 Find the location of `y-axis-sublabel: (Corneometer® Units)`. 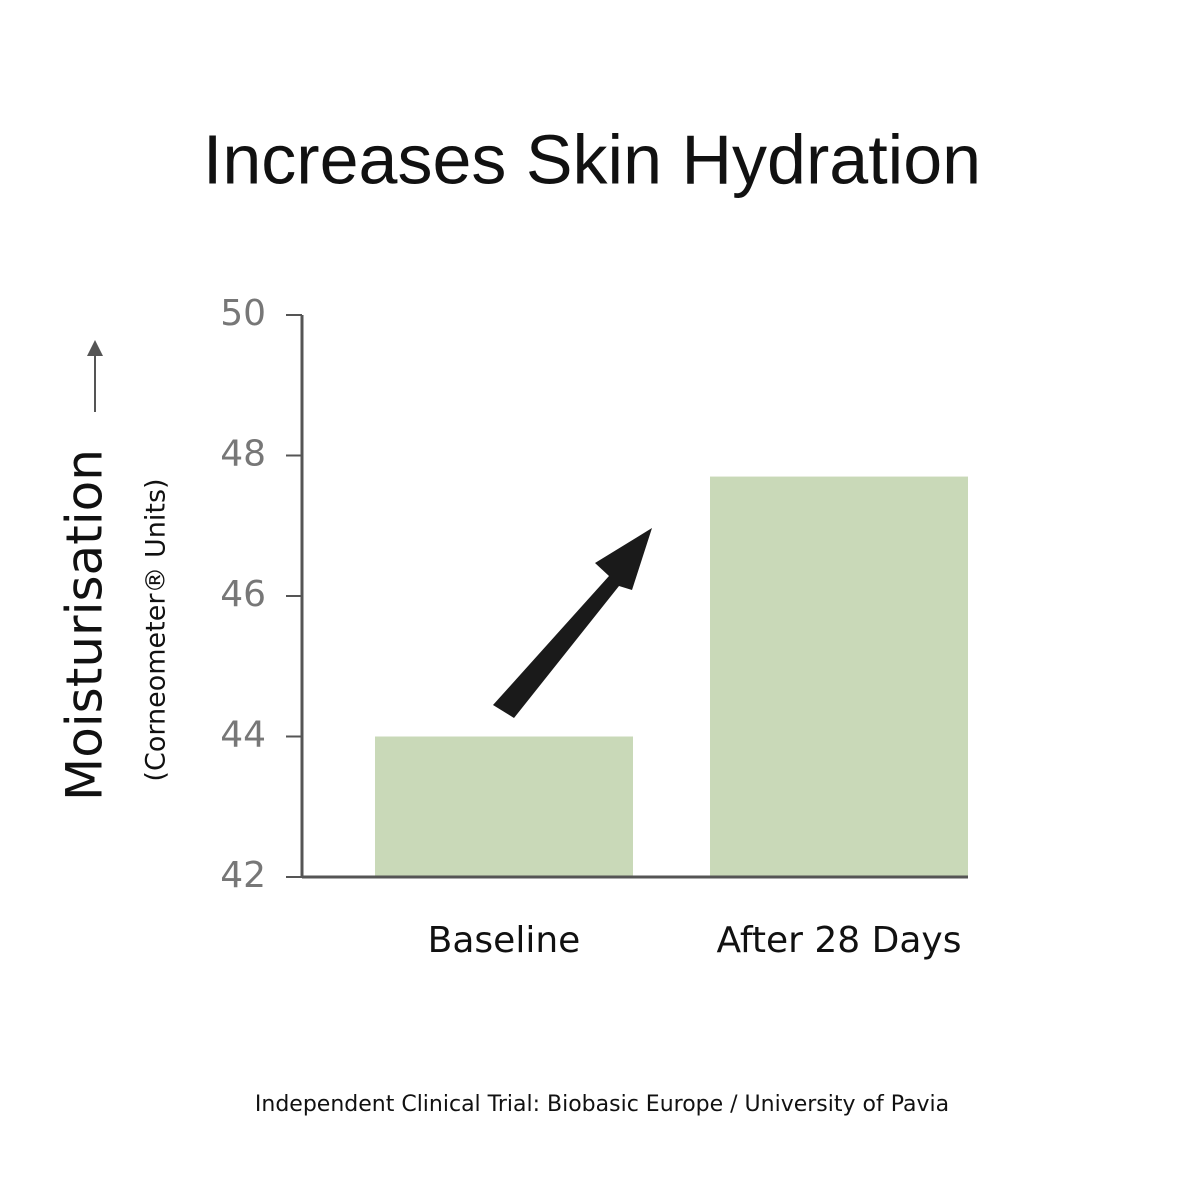

y-axis-sublabel: (Corneometer® Units) is located at coordinates (156, 629).